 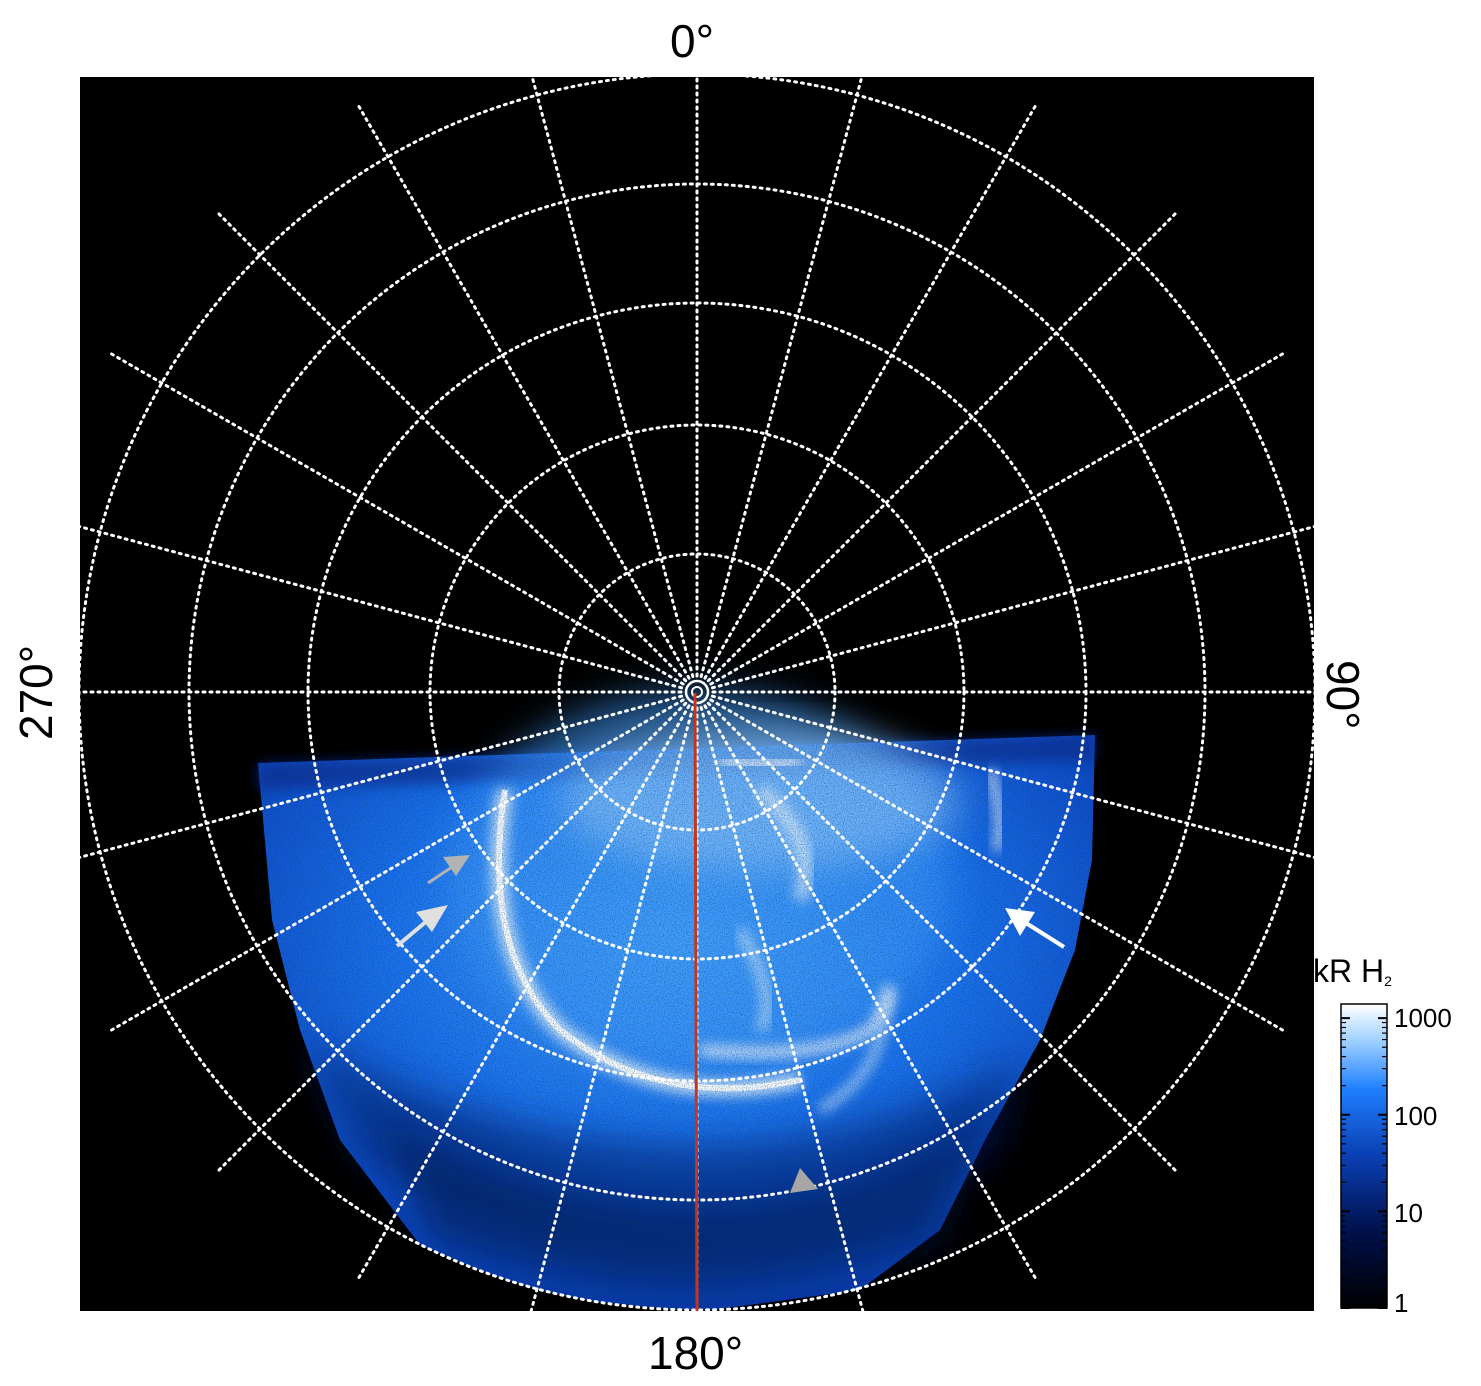 I want to click on label-90-deg: 90°, so click(x=1343, y=695).